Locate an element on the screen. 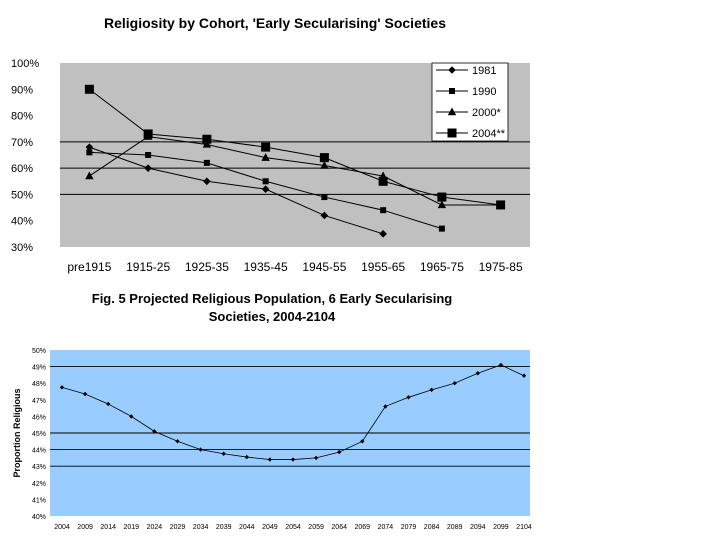 The image size is (720, 540). x-tick-label: 2019 is located at coordinates (132, 527).